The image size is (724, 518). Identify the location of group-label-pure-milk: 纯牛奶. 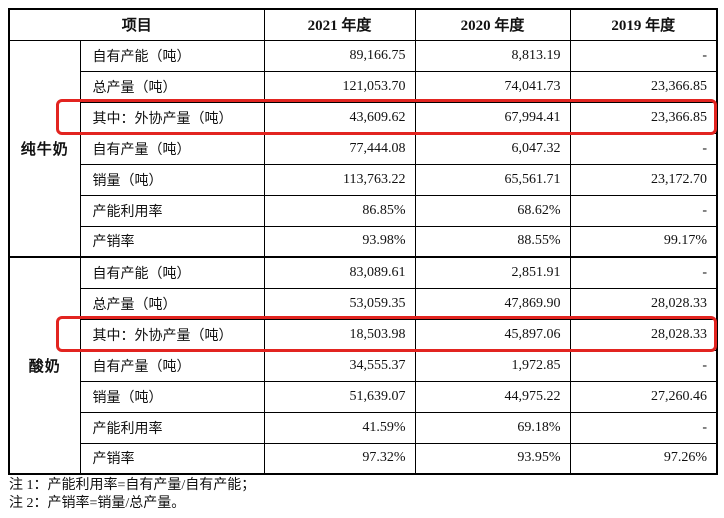
(44, 148).